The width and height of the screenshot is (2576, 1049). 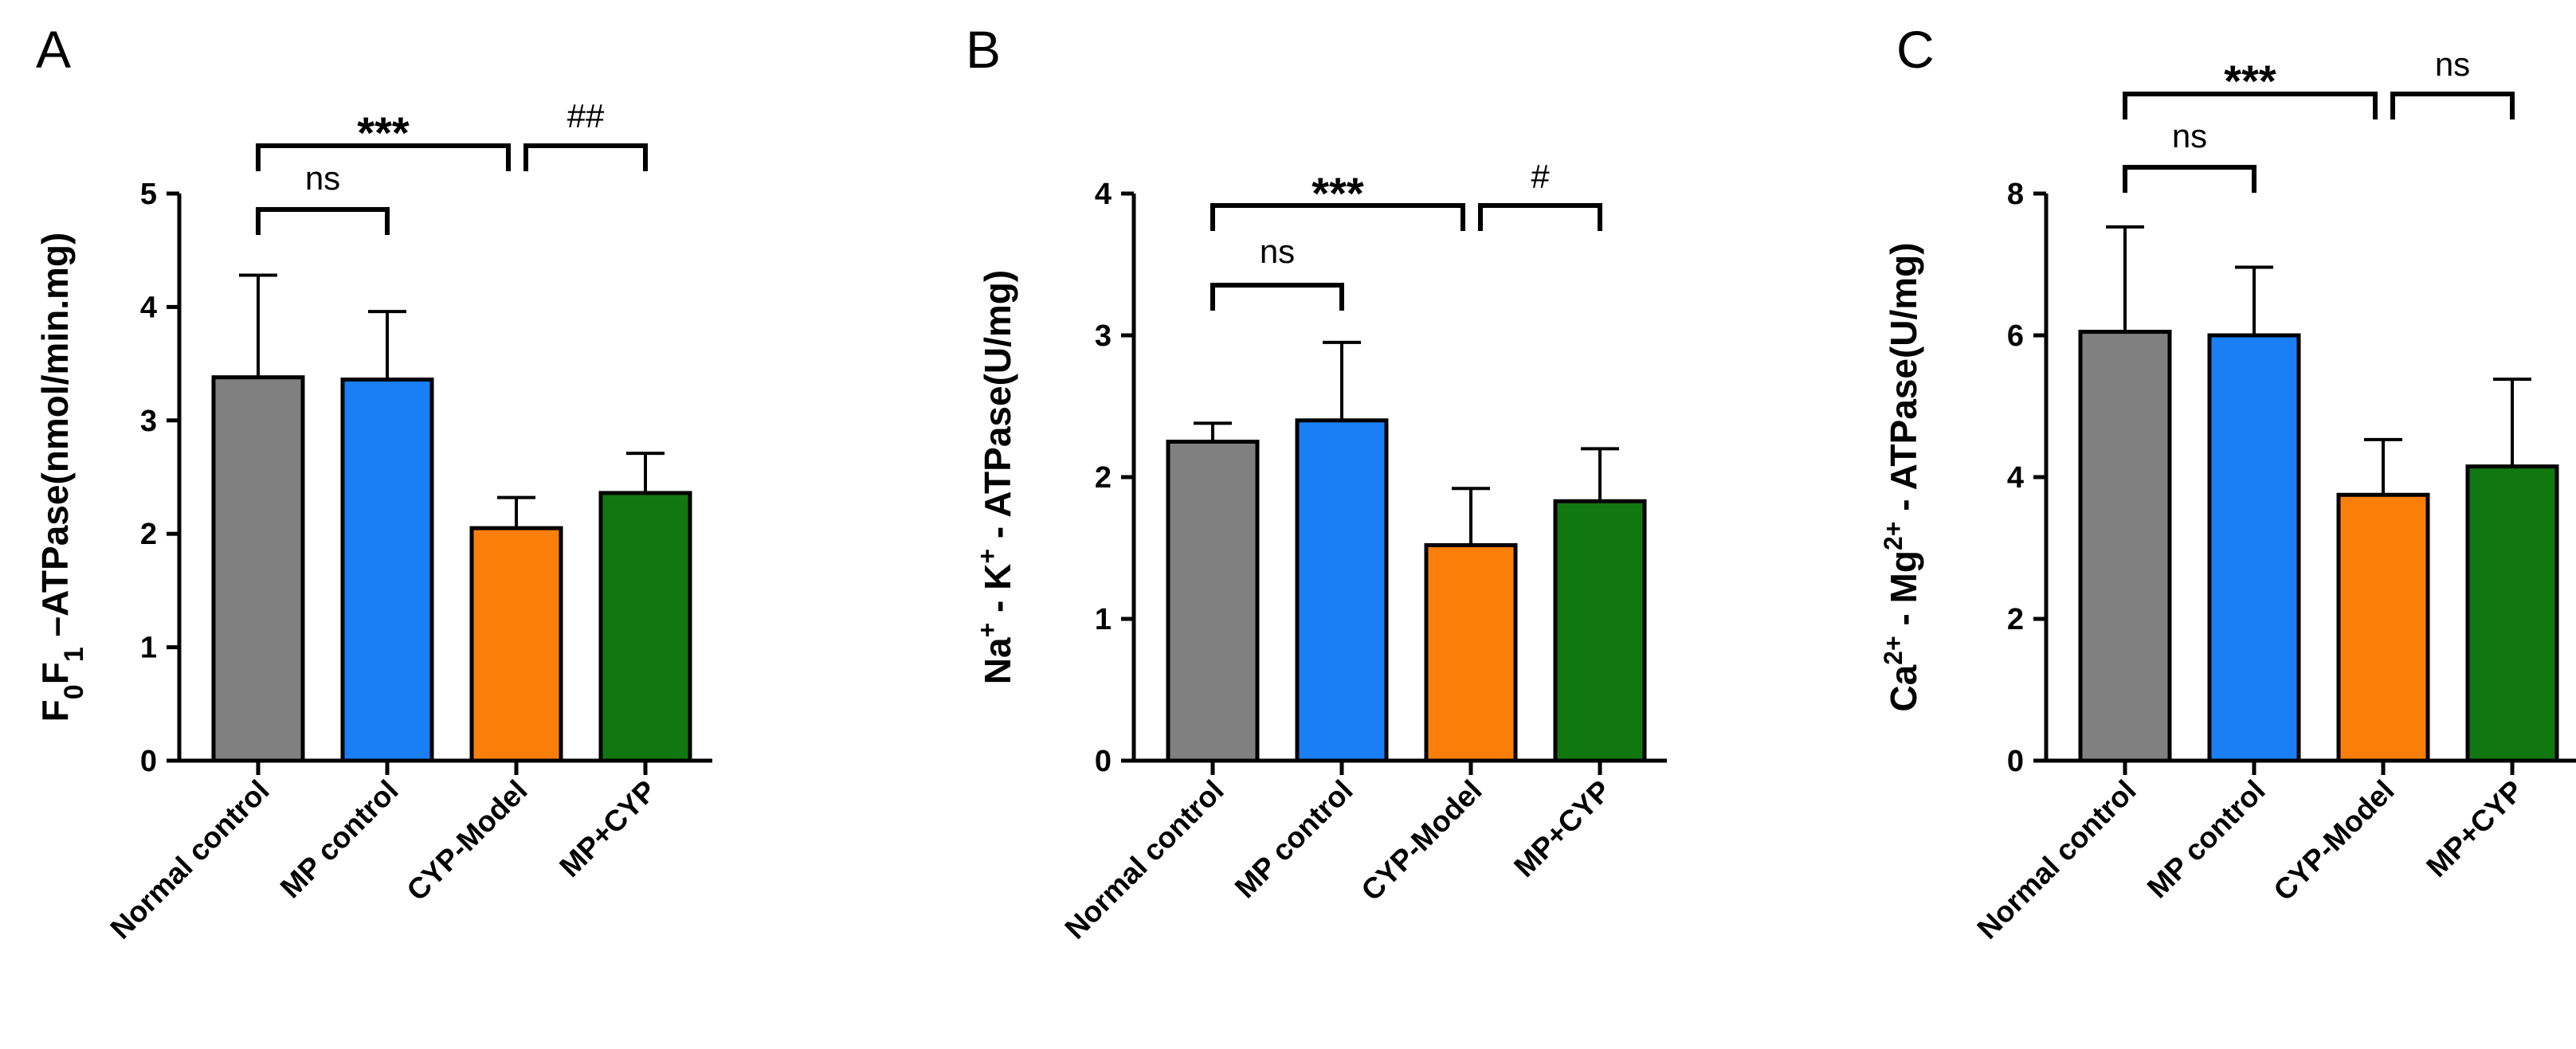 I want to click on y-axis-label: F0F1 –ATPase(nmol/min.mg), so click(x=62, y=477).